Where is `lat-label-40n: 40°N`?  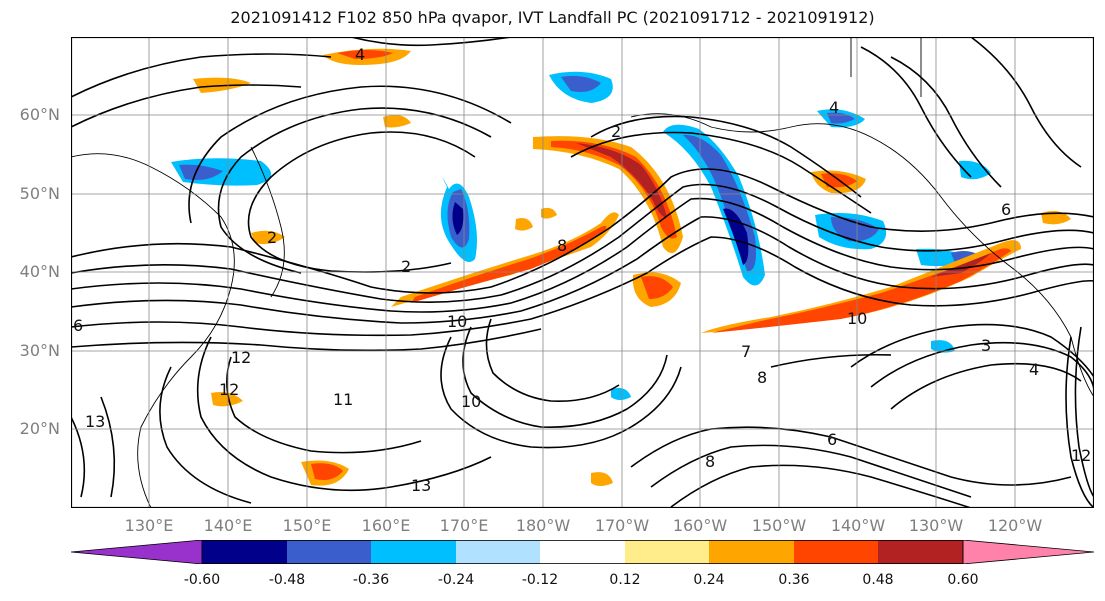 lat-label-40n: 40°N is located at coordinates (39, 271).